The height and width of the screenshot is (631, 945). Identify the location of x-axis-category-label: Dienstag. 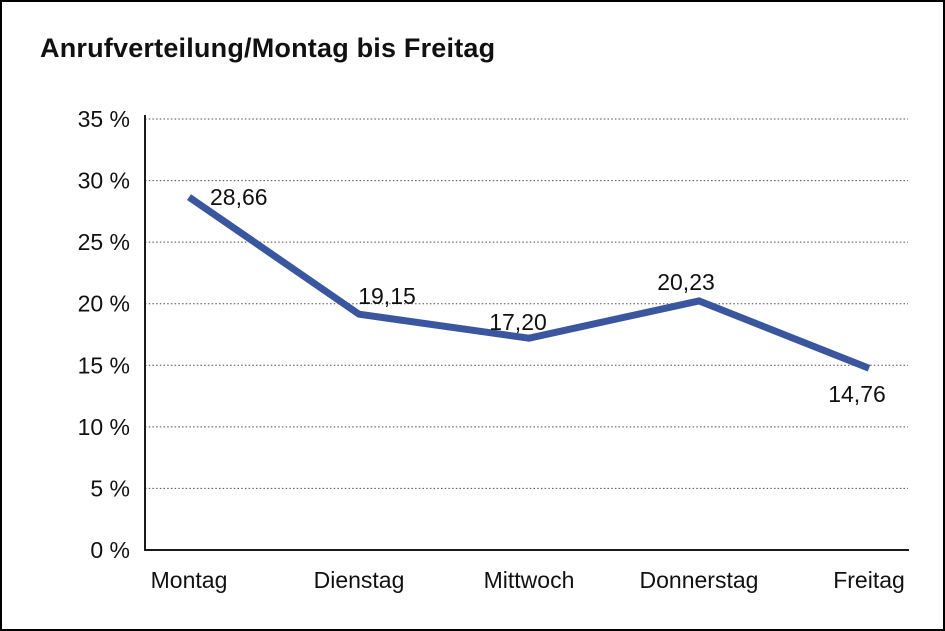
(359, 580).